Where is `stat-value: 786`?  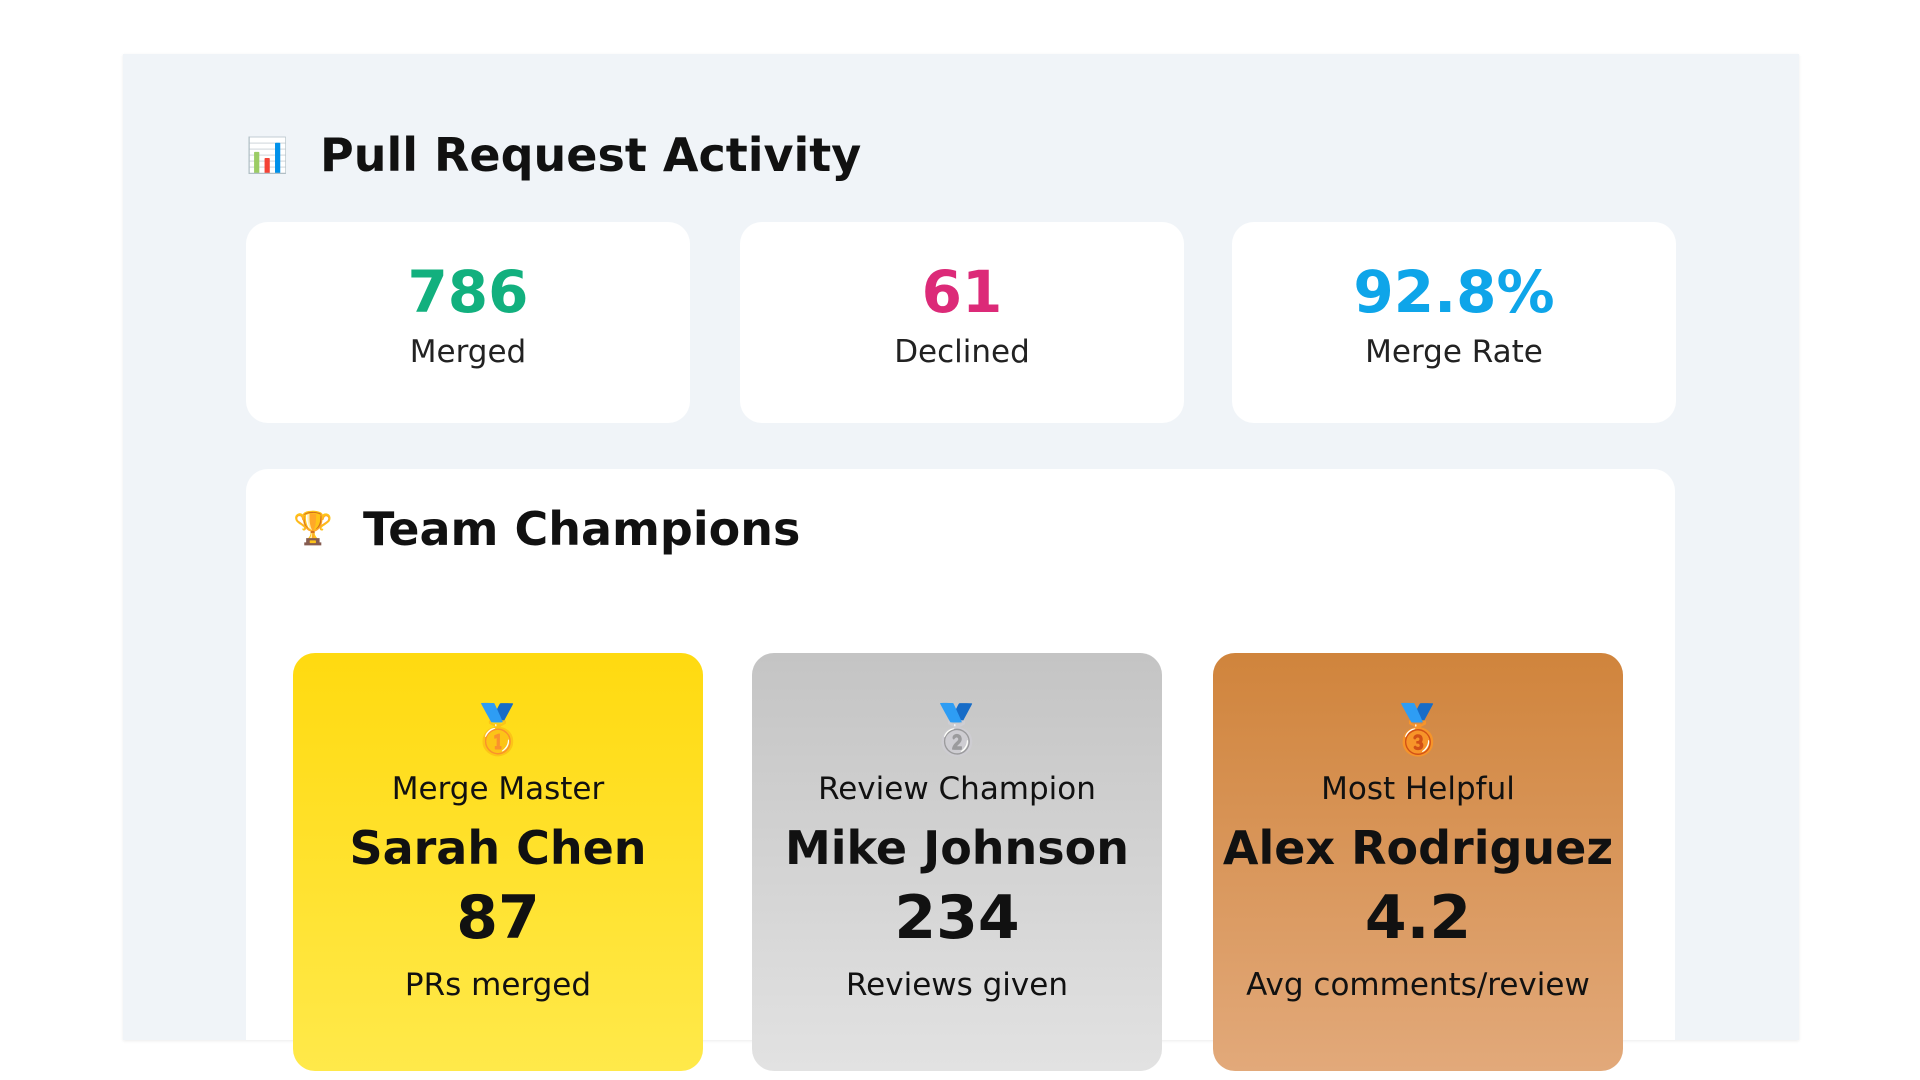 stat-value: 786 is located at coordinates (468, 292).